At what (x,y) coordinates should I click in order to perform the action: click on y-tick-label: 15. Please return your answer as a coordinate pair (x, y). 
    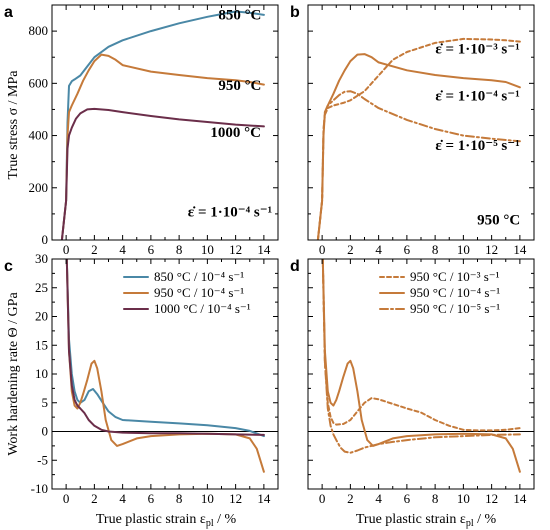
    Looking at the image, I should click on (41, 344).